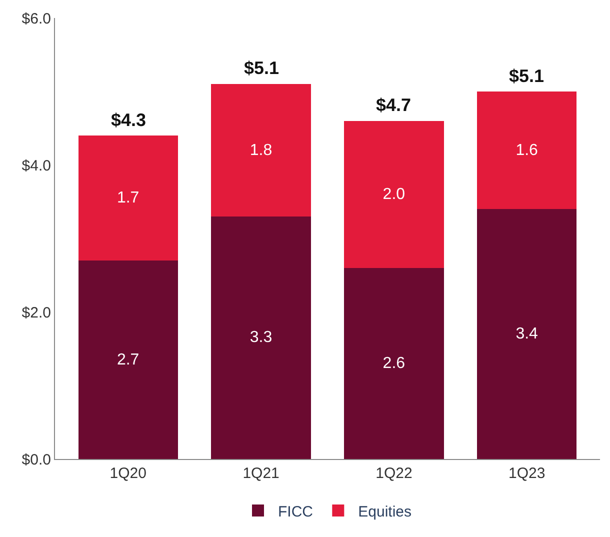 Image resolution: width=610 pixels, height=537 pixels. I want to click on x-tick-label: 1Q23, so click(527, 473).